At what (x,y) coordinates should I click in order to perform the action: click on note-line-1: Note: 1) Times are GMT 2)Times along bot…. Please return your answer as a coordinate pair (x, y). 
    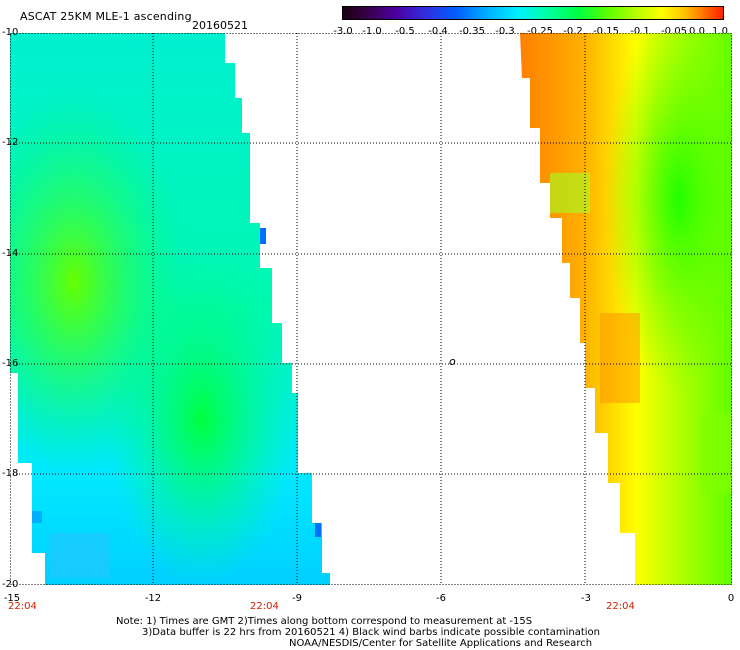
    Looking at the image, I should click on (324, 621).